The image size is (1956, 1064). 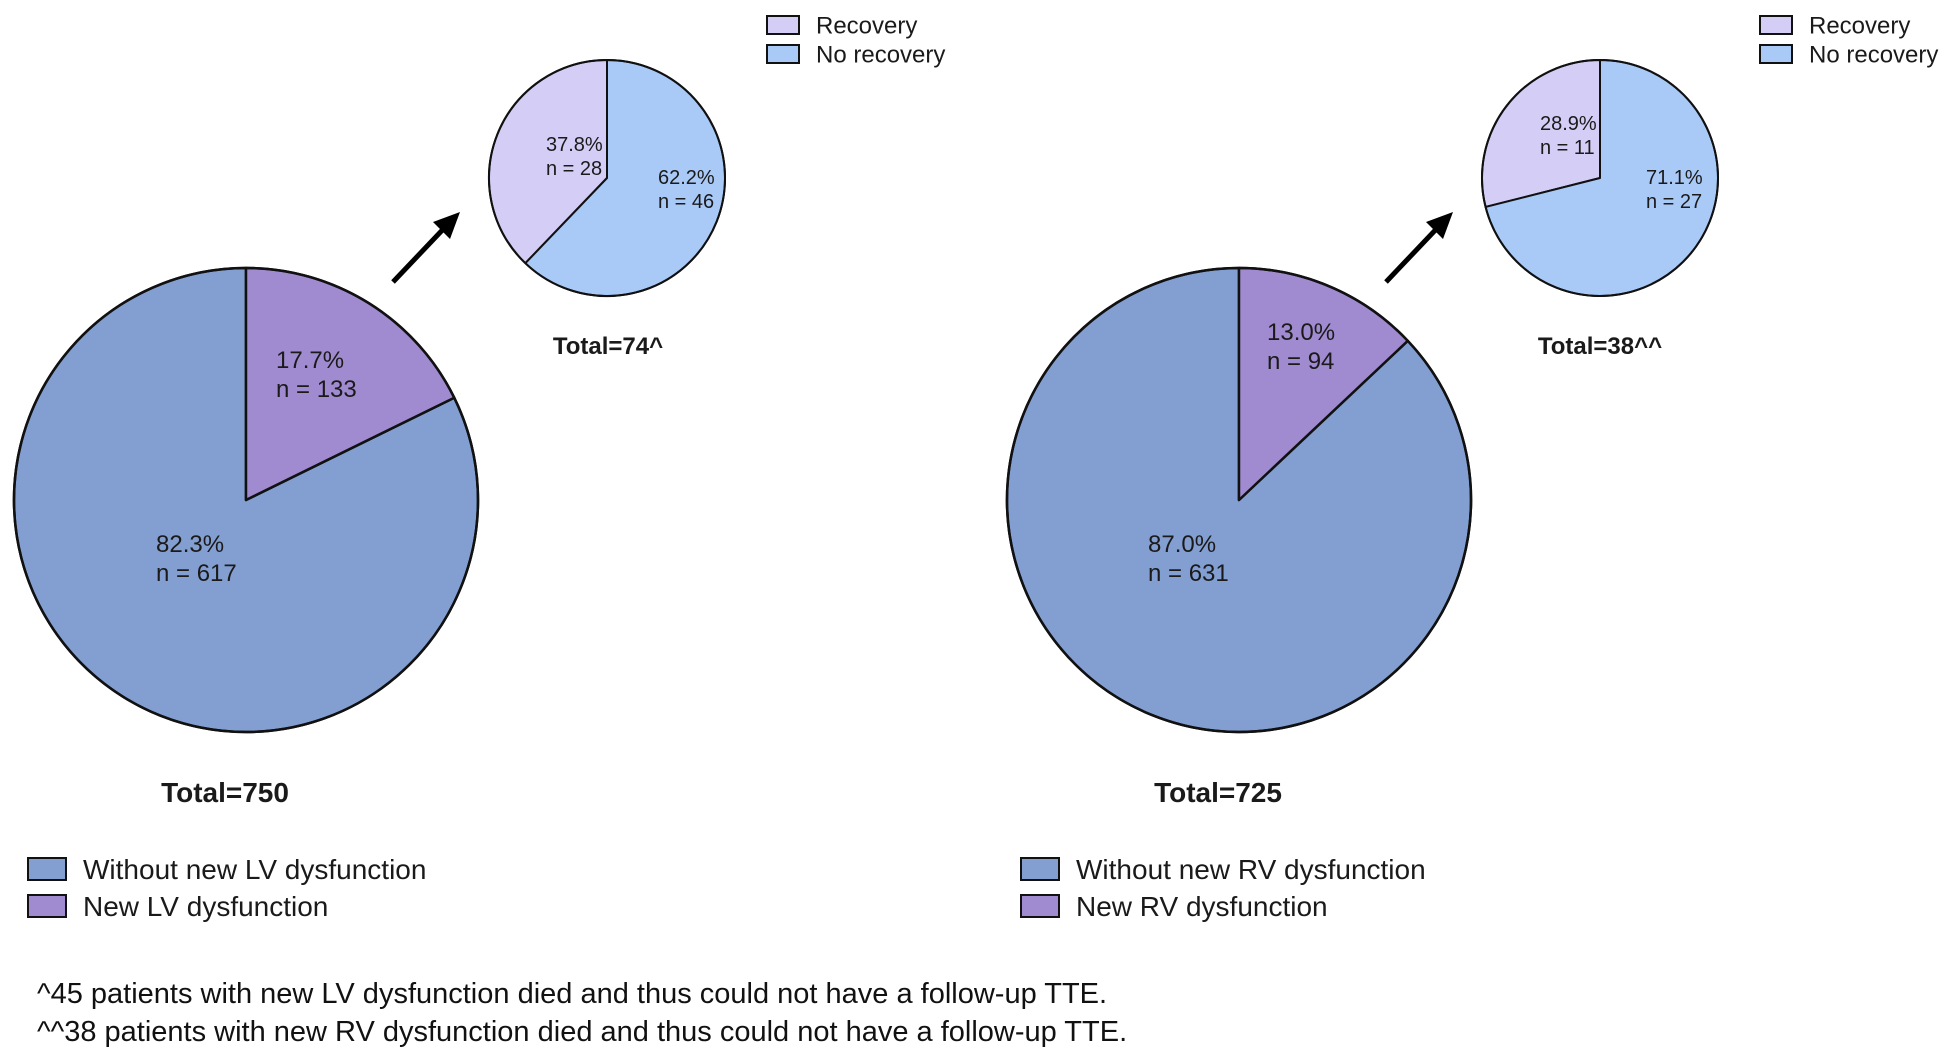 What do you see at coordinates (1568, 124) in the screenshot?
I see `rv-recovery-slice-0-percent-label: 28.9%` at bounding box center [1568, 124].